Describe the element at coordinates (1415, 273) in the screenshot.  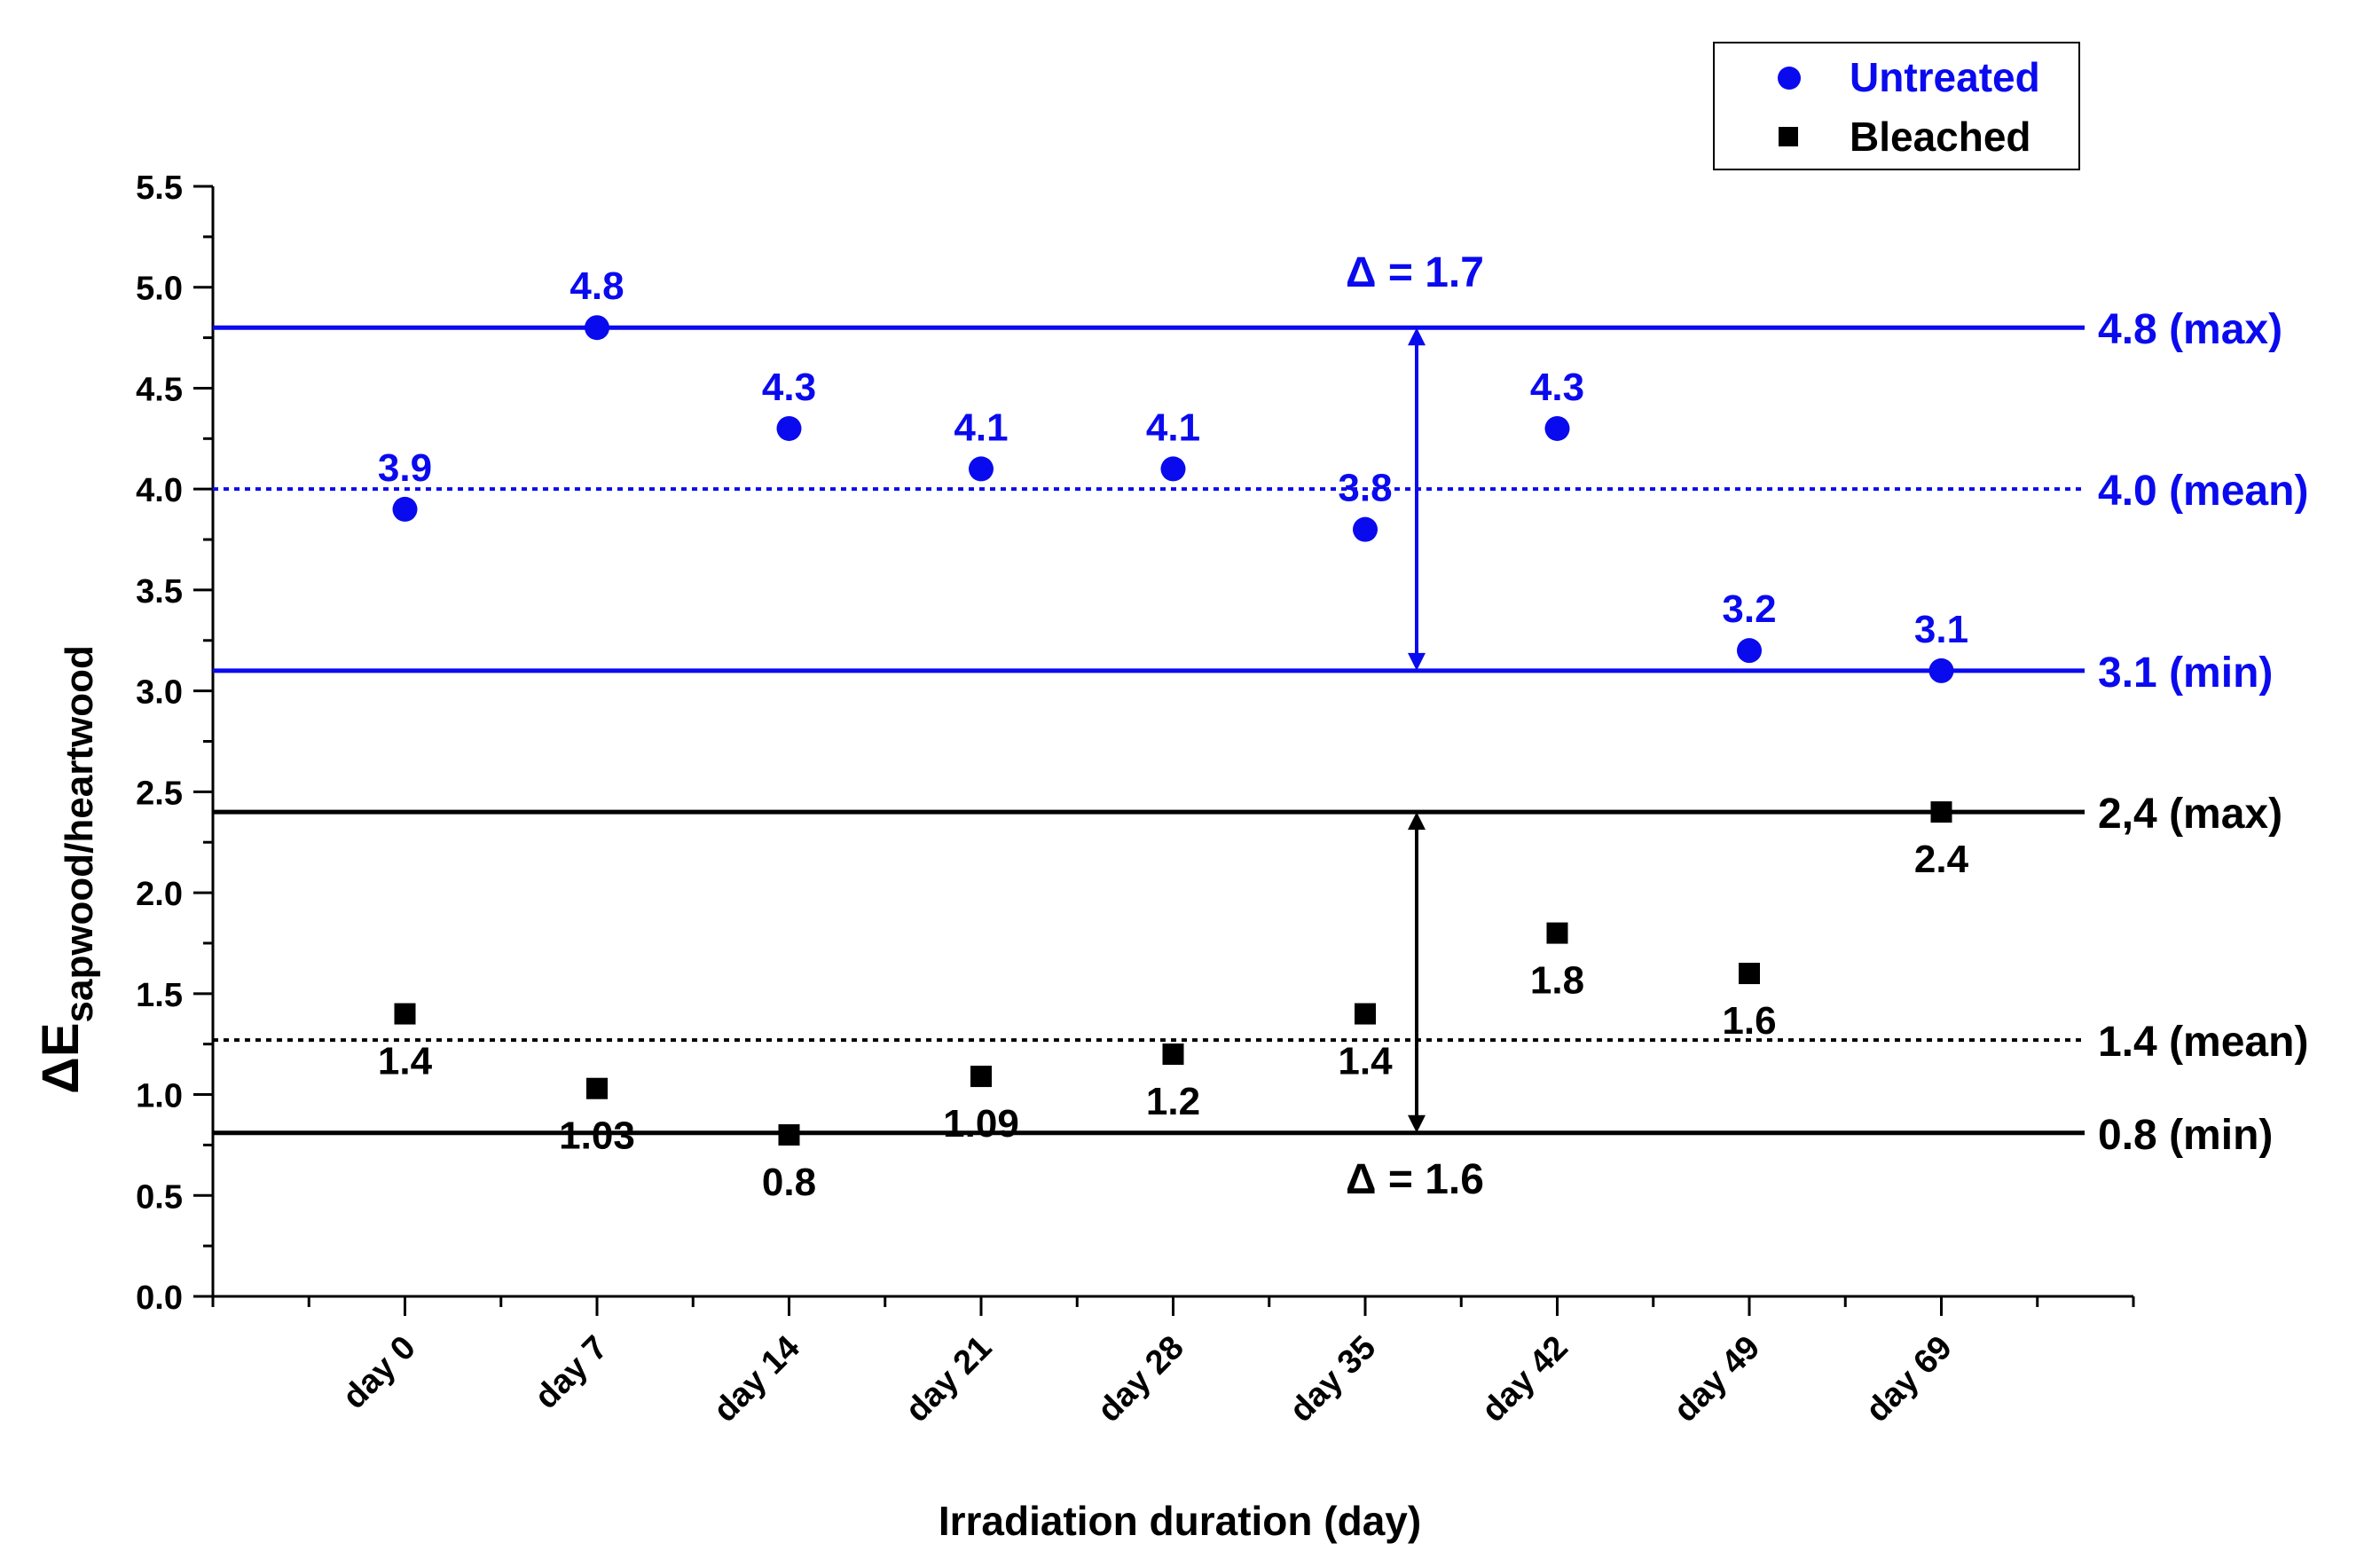
I see `range-delta-label: Δ = 1.7` at that location.